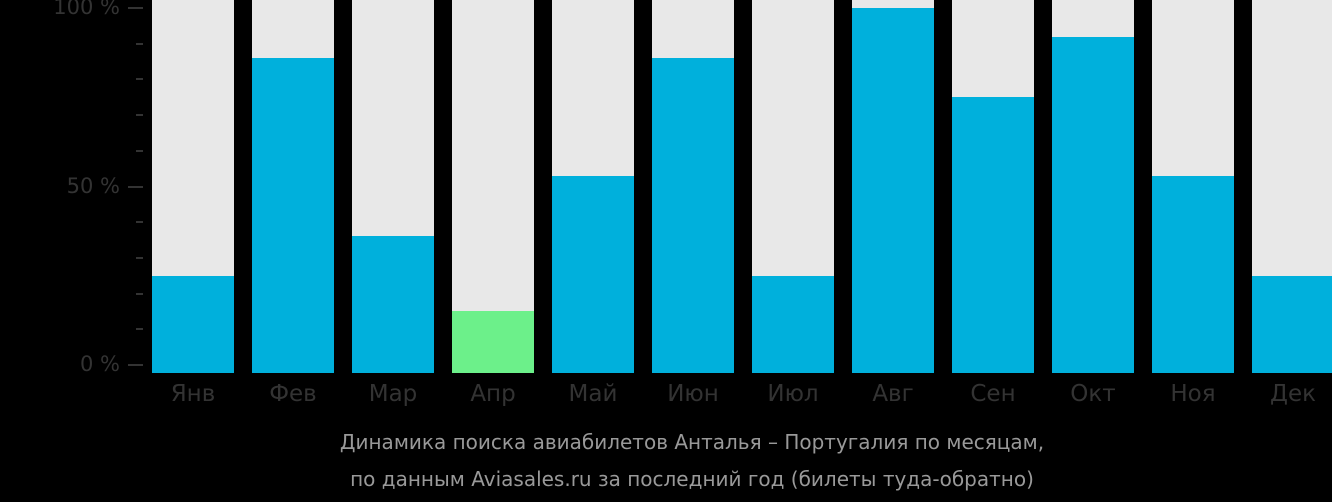  Describe the element at coordinates (293, 394) in the screenshot. I see `x-axis-label: Фев` at that location.